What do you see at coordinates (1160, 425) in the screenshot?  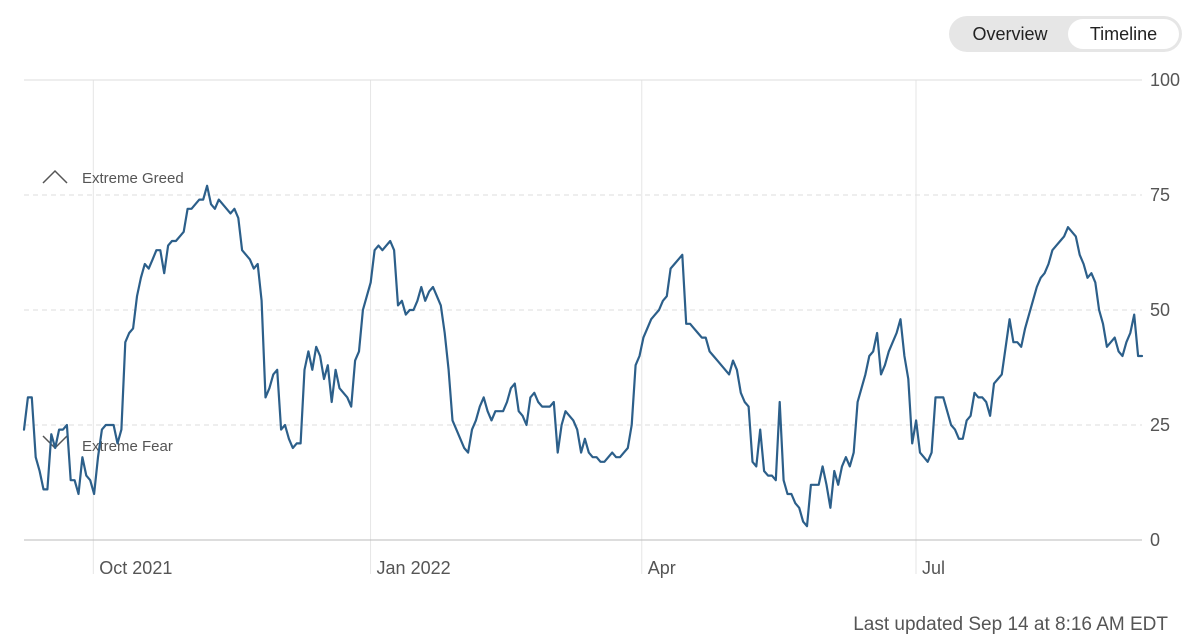 I see `y-tick-label: 25` at bounding box center [1160, 425].